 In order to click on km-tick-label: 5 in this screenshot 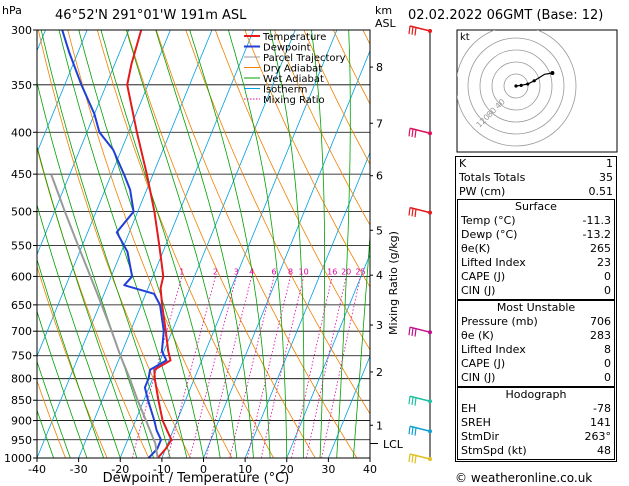, I will do `click(379, 230)`.